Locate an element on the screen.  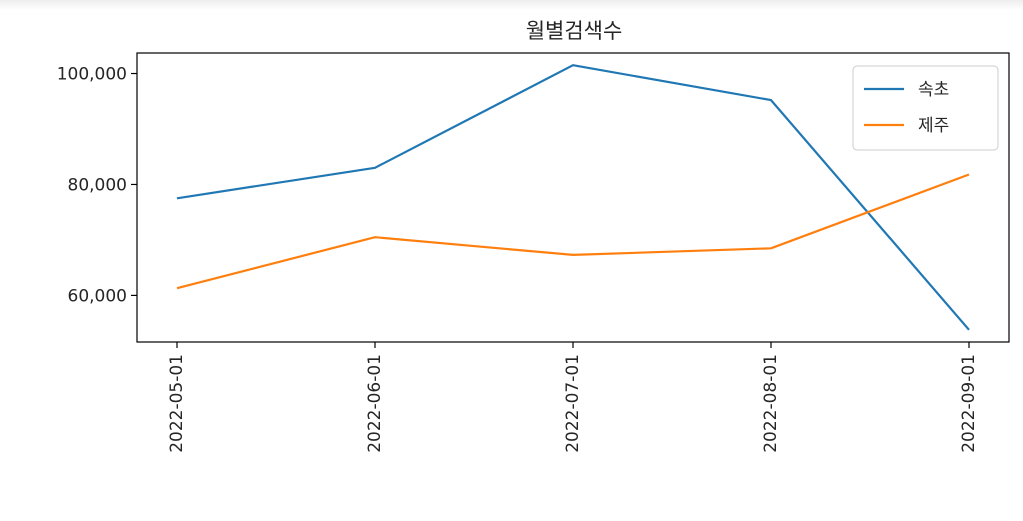
x-tick-label: 2022-07-01 is located at coordinates (573, 403).